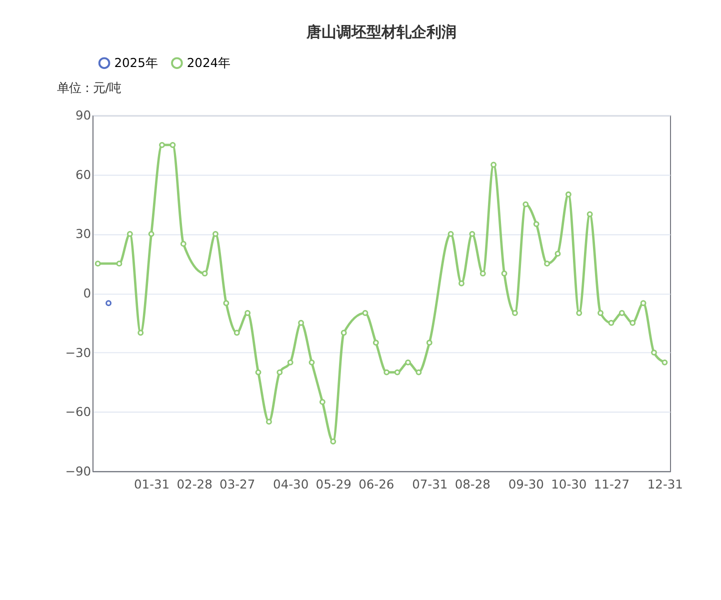 The image size is (721, 600). I want to click on y-tick-label: −30, so click(78, 353).